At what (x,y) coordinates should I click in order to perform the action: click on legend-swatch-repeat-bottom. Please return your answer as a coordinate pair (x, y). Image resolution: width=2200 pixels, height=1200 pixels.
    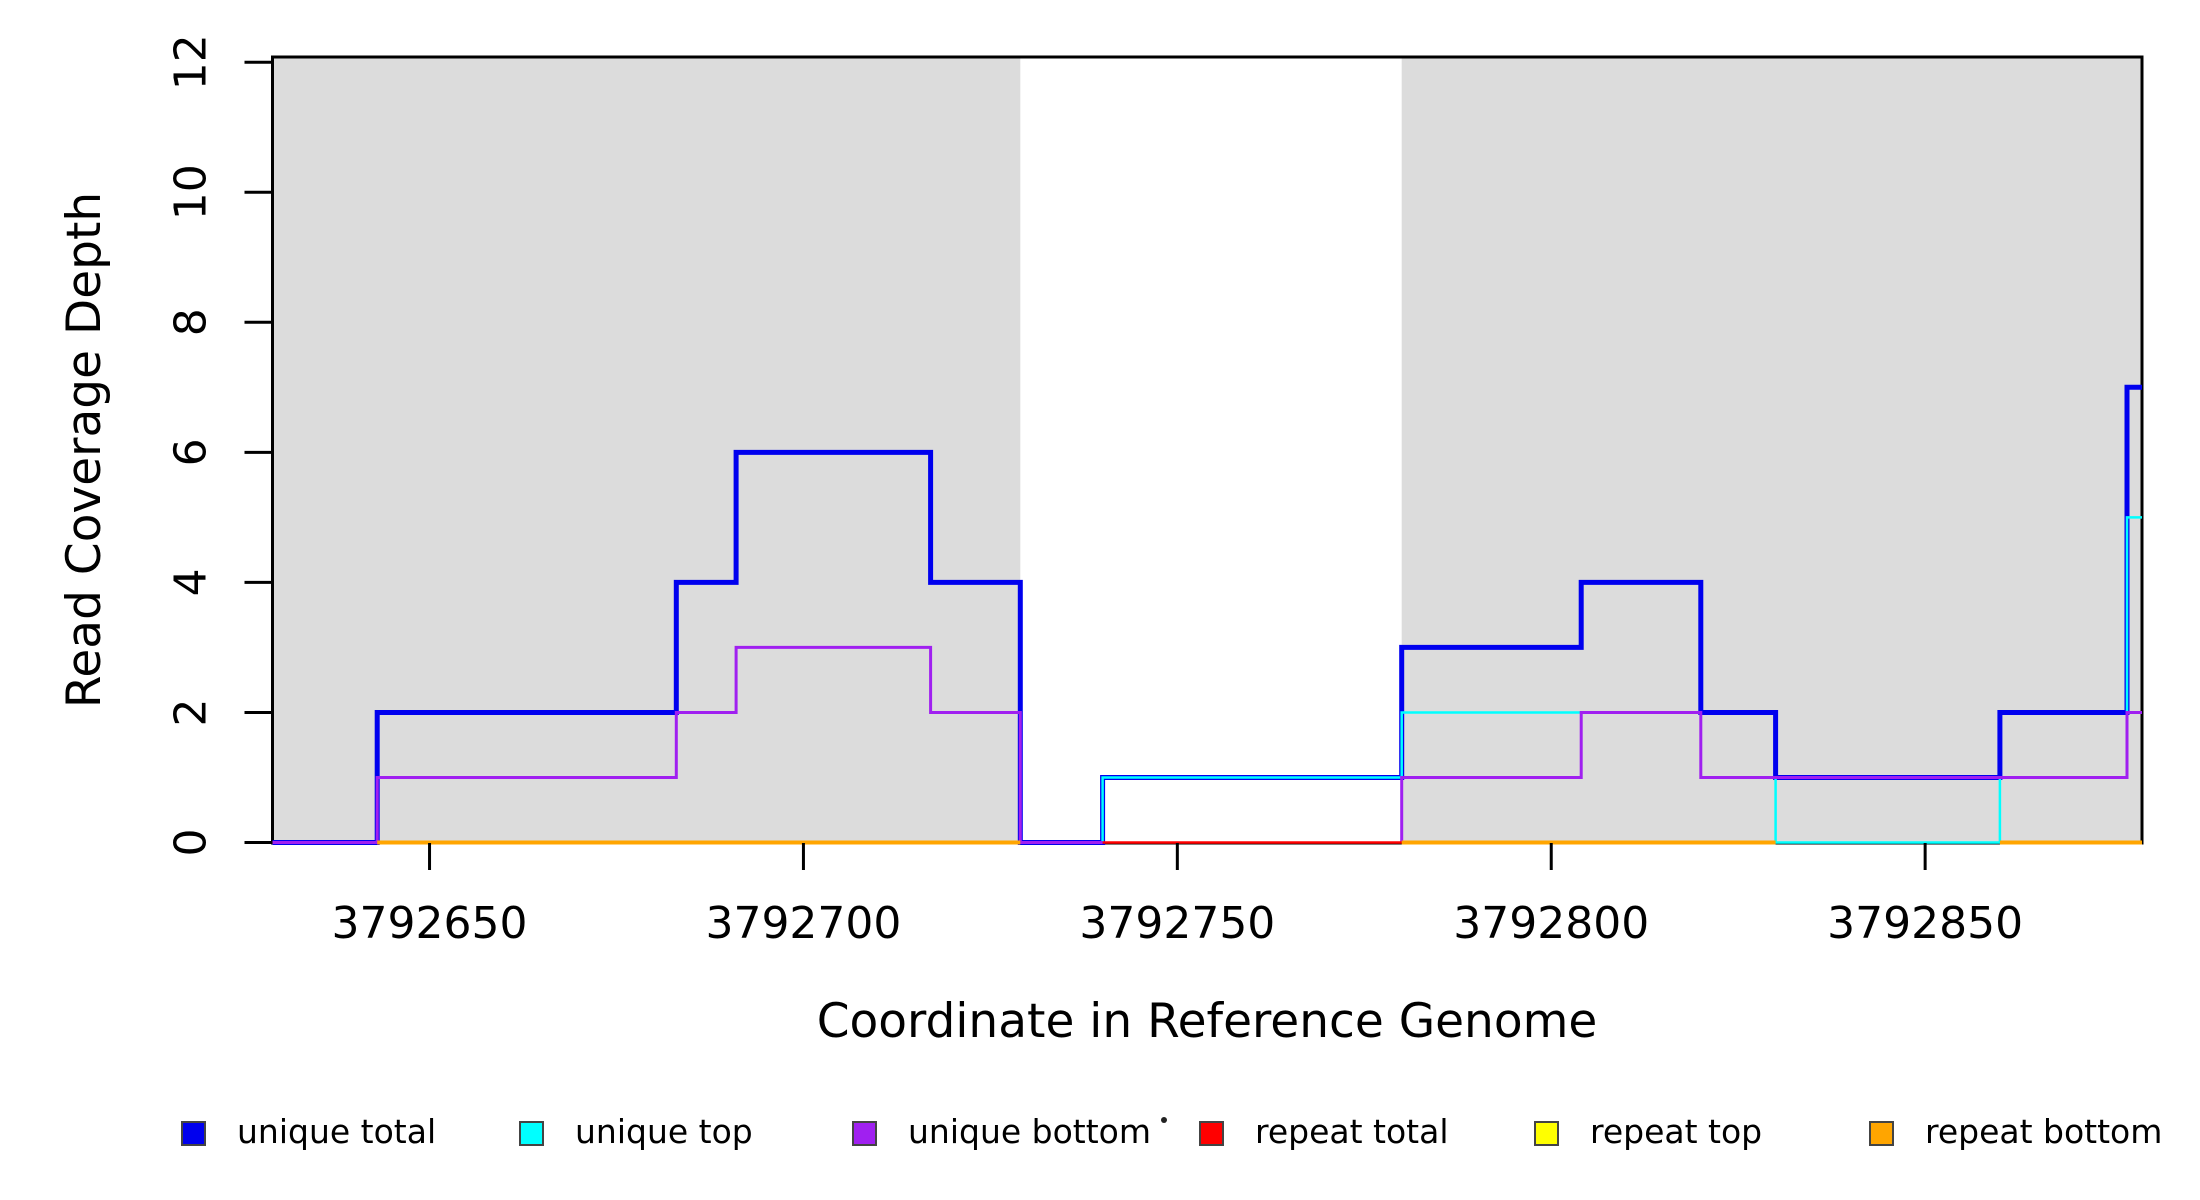
    Looking at the image, I should click on (1881, 1133).